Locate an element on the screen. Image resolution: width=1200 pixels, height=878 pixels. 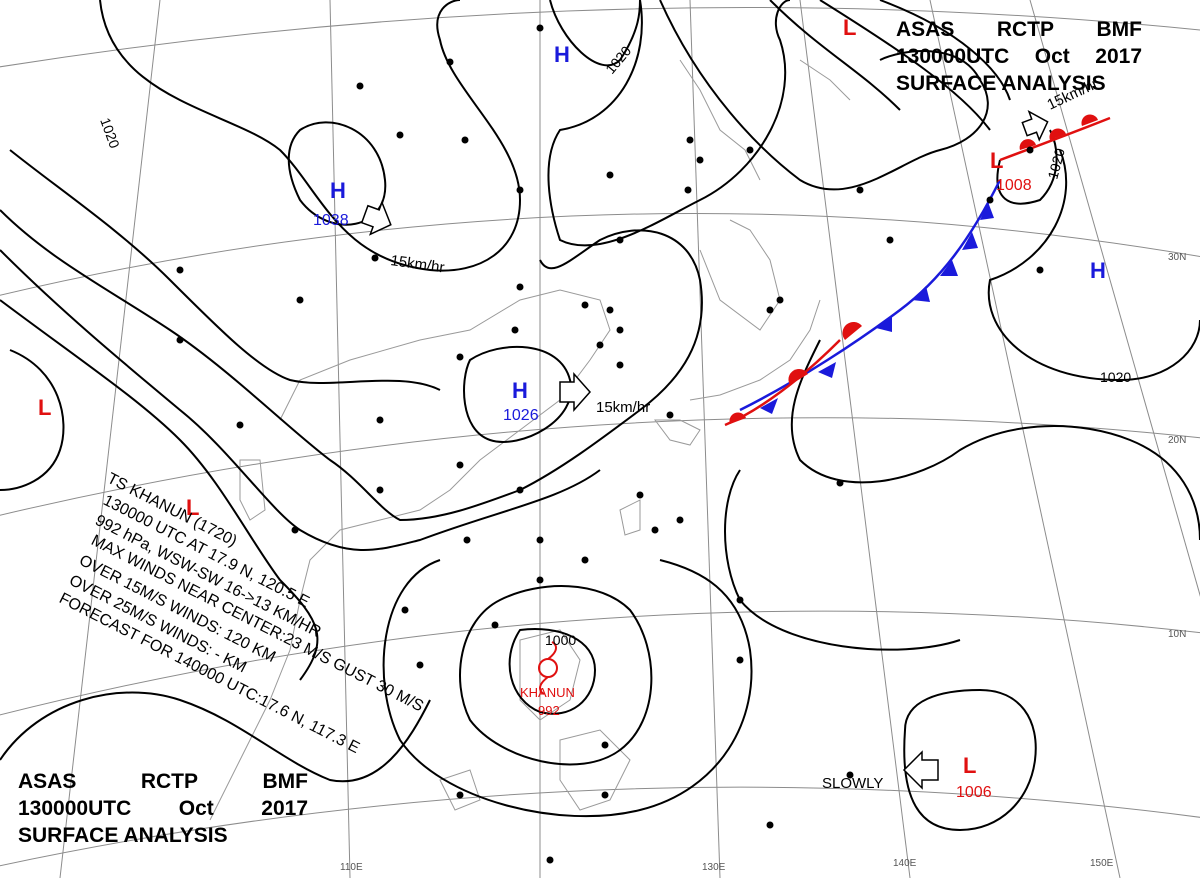
motion-label: SLOWLY is located at coordinates (852, 783).